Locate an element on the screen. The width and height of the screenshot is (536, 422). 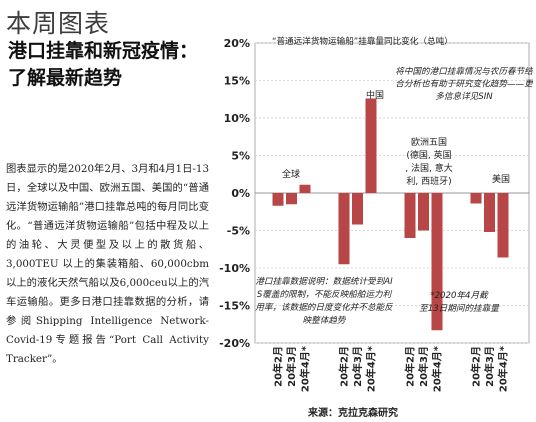
y-tick-label: 20% is located at coordinates (237, 43).